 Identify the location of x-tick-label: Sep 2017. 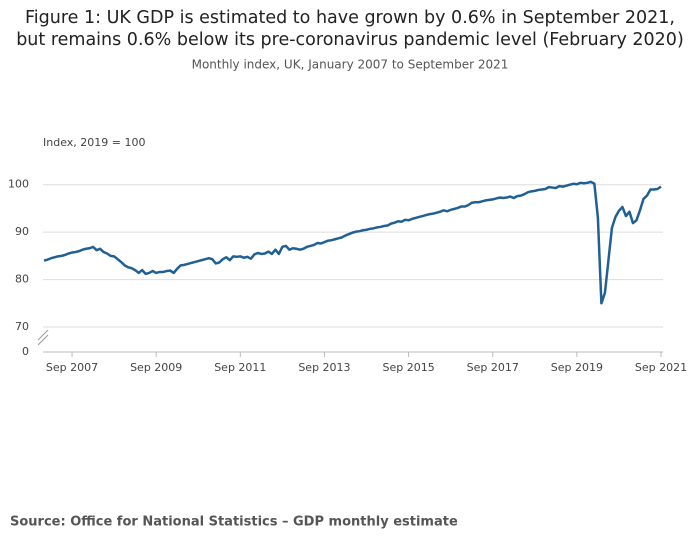
(493, 367).